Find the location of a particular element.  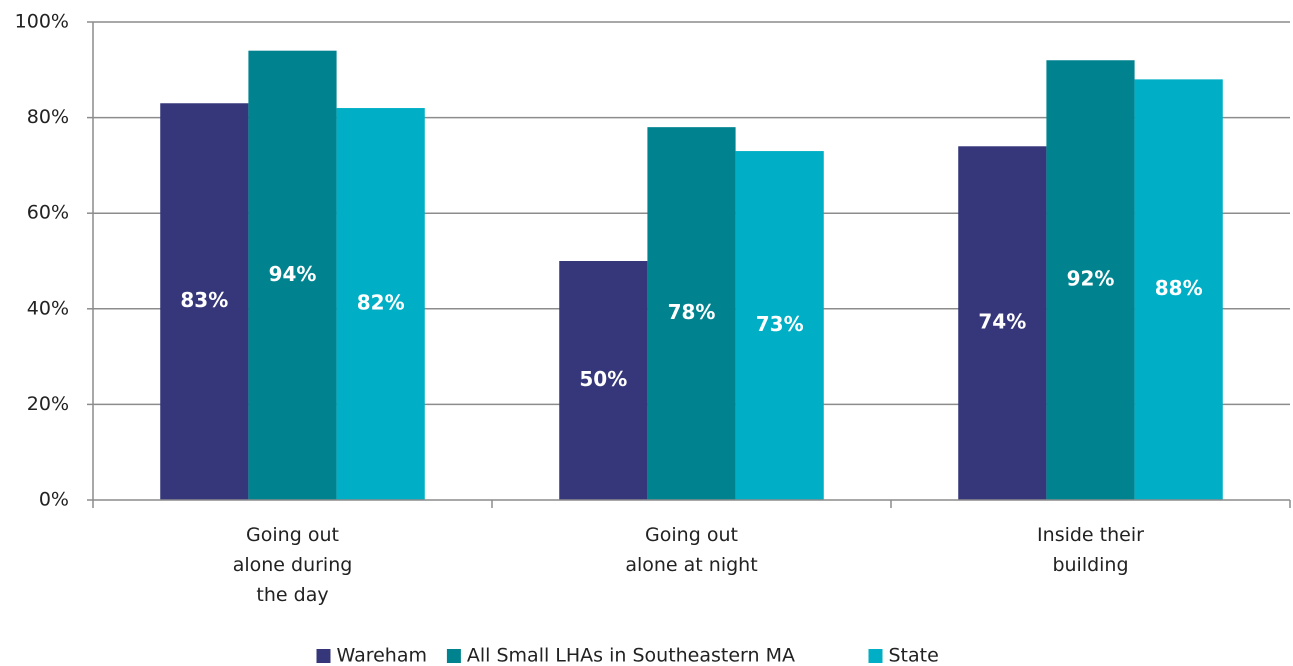

value-label: 74% is located at coordinates (1002, 322).